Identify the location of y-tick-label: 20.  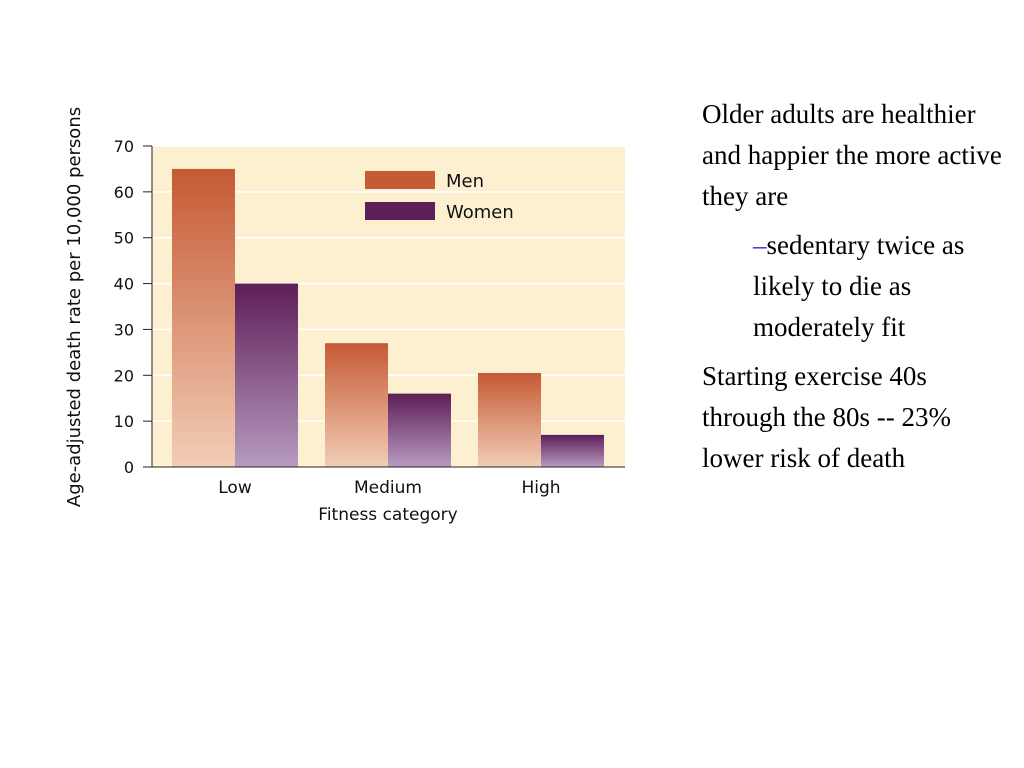
(124, 375).